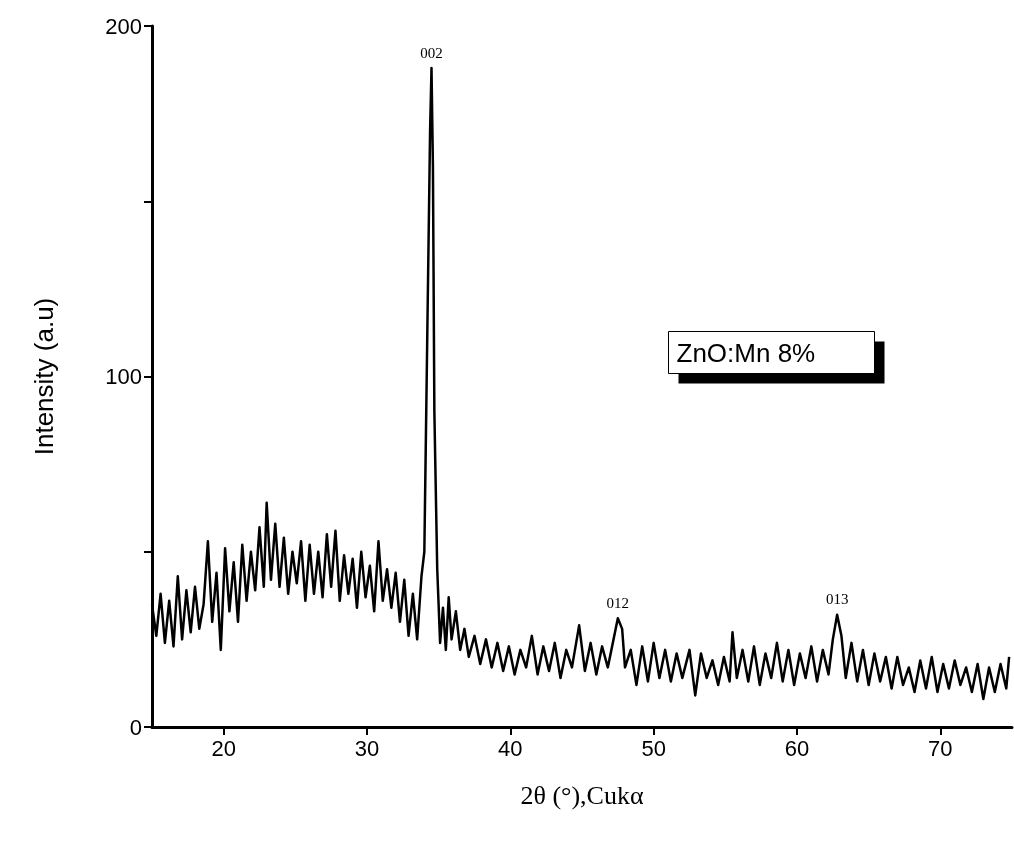 This screenshot has width=1014, height=845. I want to click on x-tick-label: 50, so click(653, 748).